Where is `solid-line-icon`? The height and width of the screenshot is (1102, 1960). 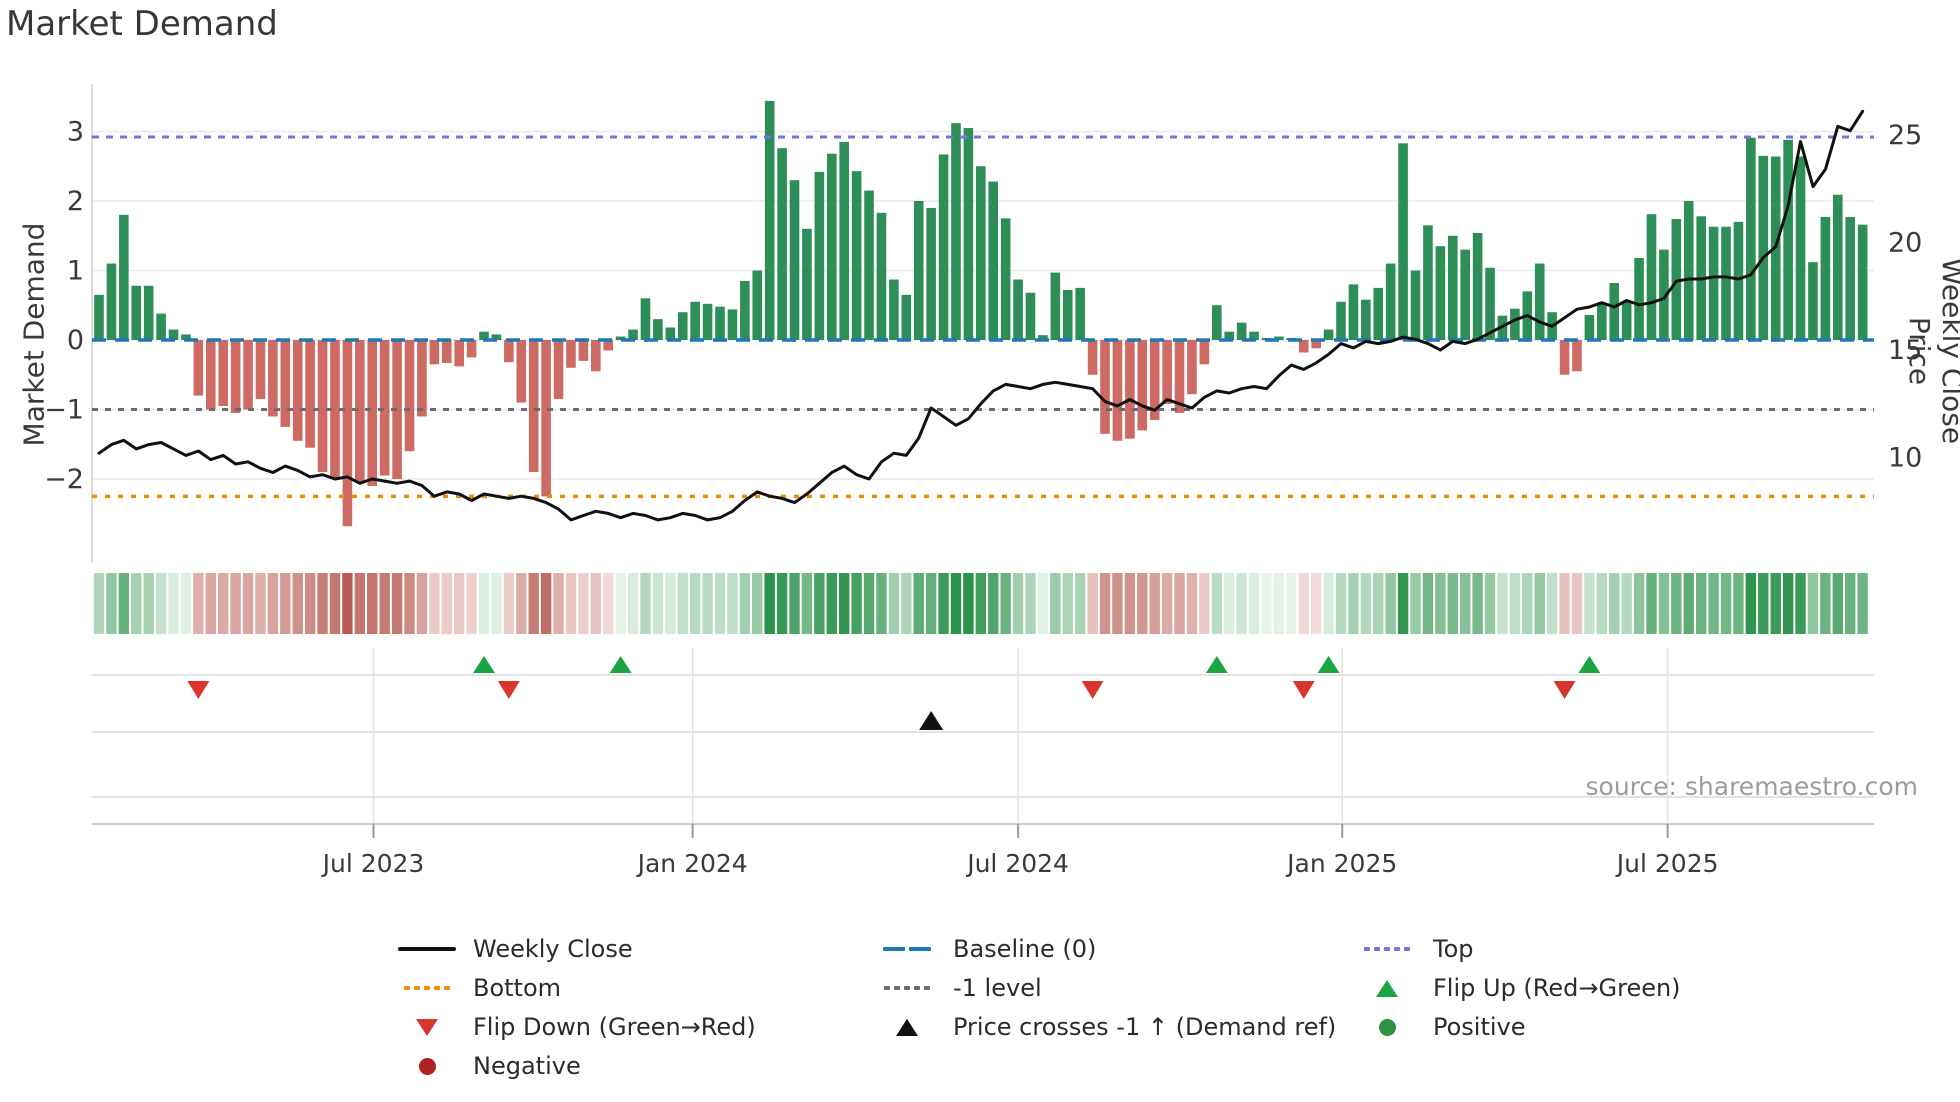
solid-line-icon is located at coordinates (427, 949).